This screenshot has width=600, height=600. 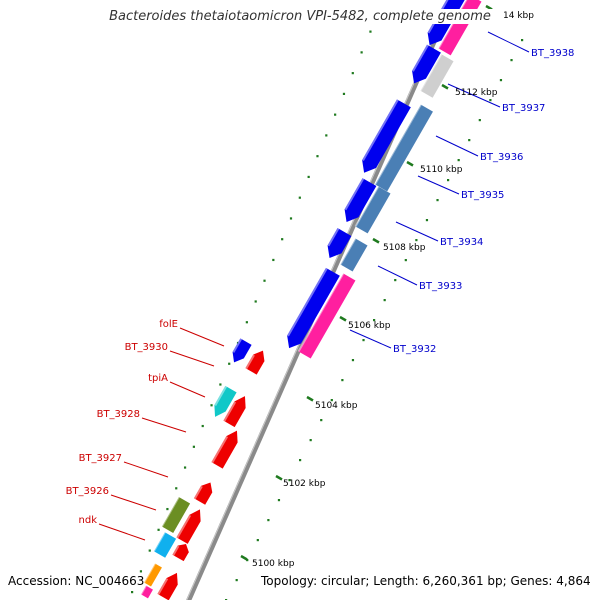 What do you see at coordinates (87, 491) in the screenshot?
I see `gene-label-left: BT_3926` at bounding box center [87, 491].